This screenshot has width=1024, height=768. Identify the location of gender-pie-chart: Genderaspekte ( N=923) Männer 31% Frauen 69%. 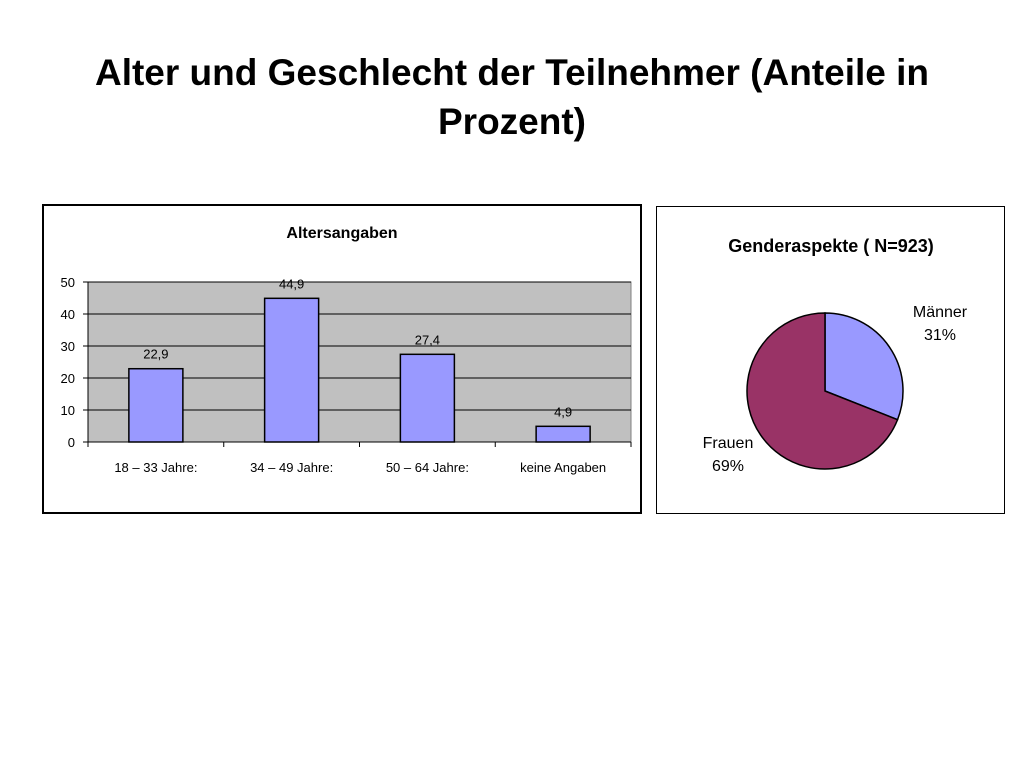
(830, 360).